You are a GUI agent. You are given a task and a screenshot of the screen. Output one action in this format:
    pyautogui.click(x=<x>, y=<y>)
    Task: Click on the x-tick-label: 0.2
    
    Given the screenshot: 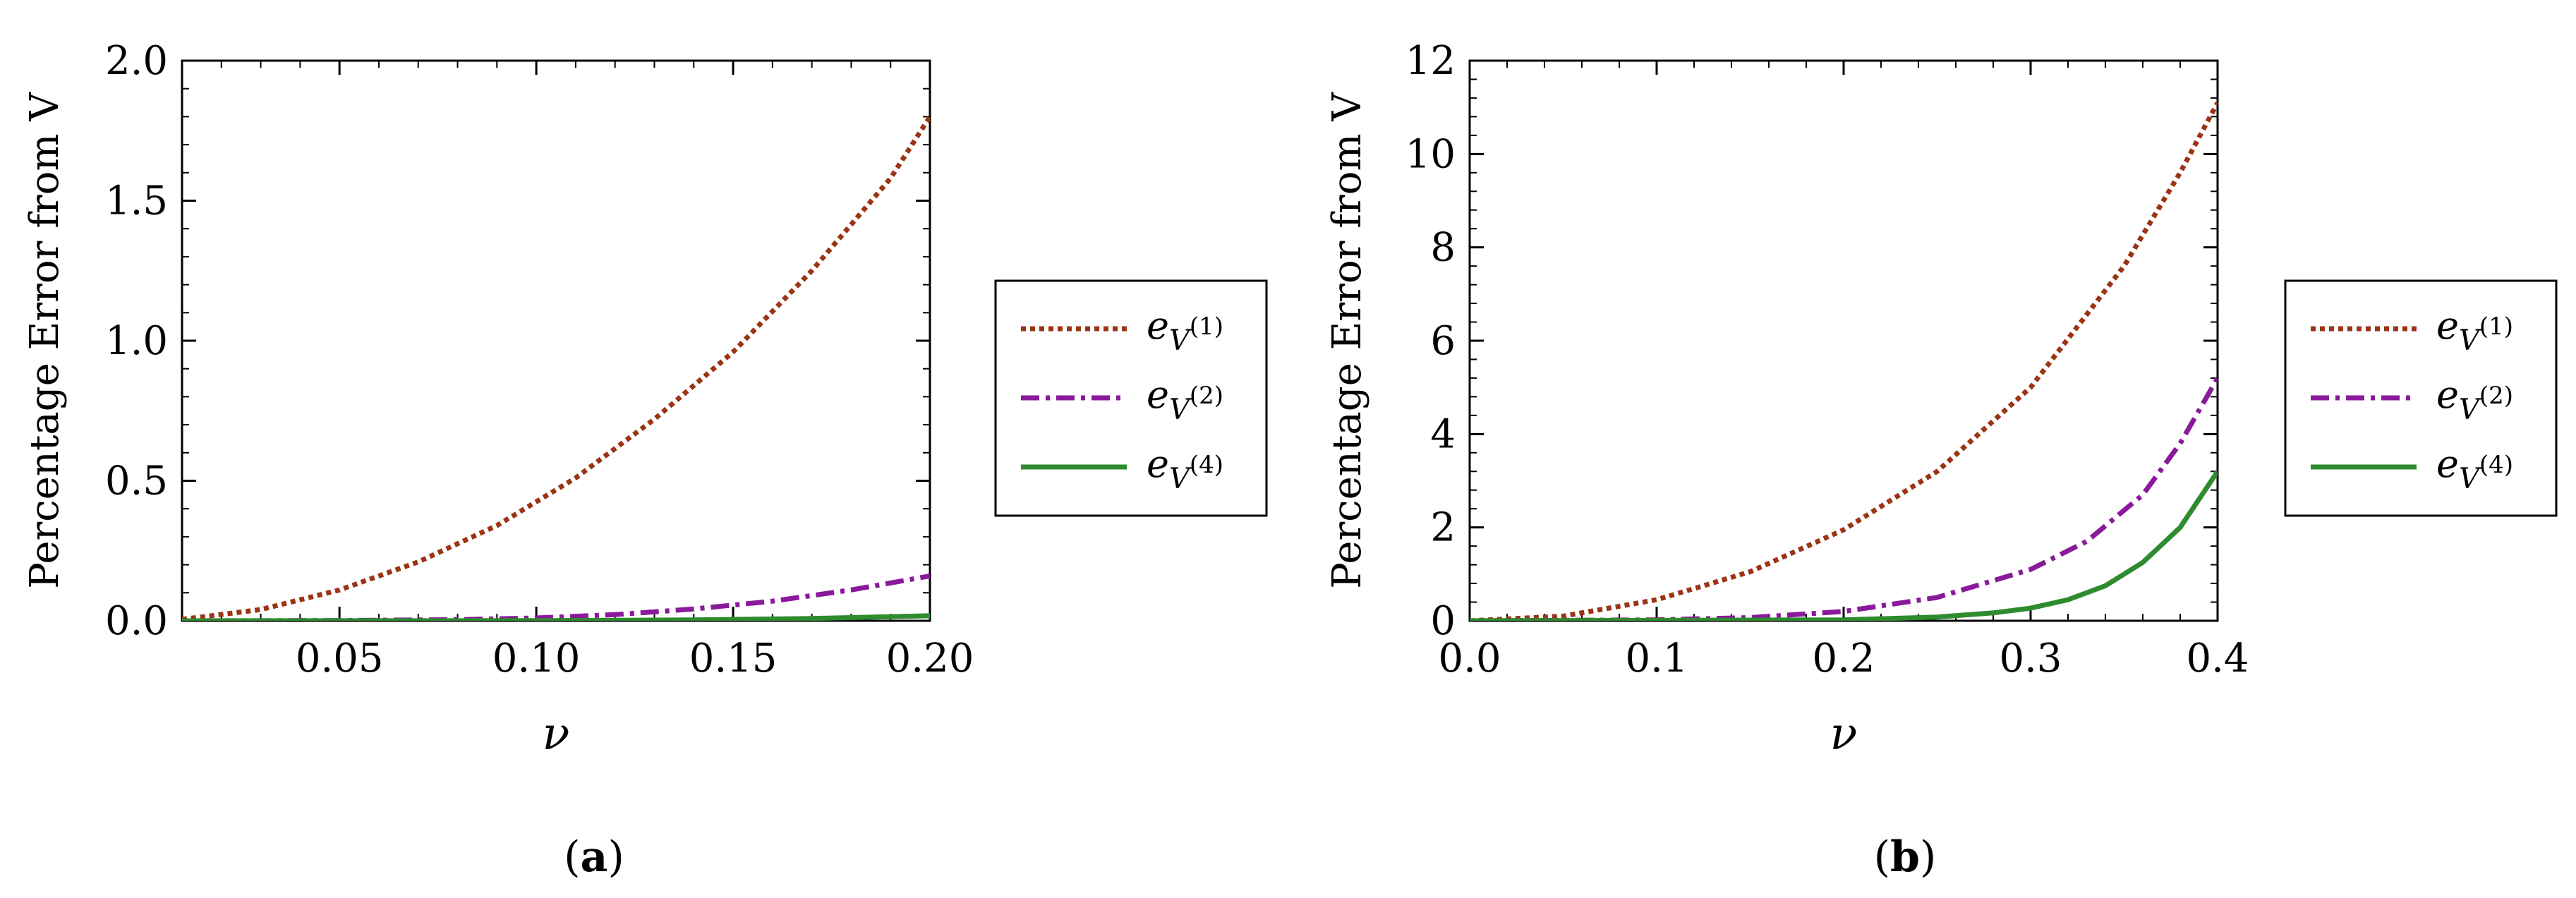 What is the action you would take?
    pyautogui.click(x=1844, y=658)
    